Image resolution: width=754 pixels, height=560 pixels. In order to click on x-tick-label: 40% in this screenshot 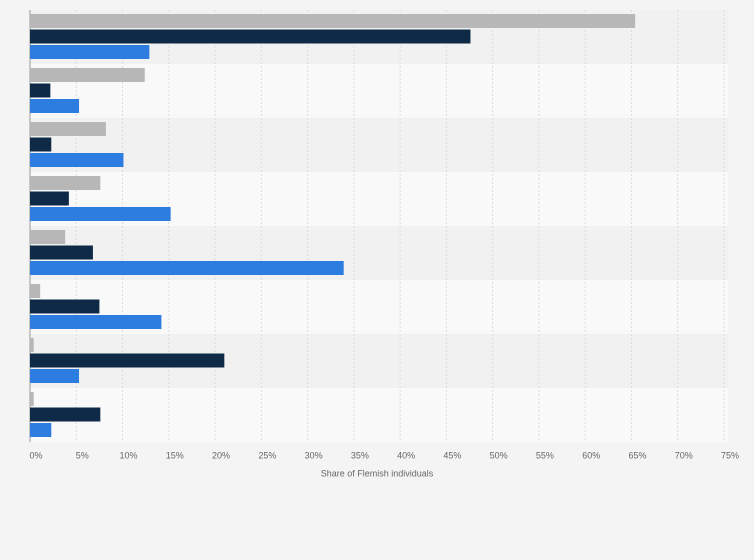, I will do `click(406, 455)`.